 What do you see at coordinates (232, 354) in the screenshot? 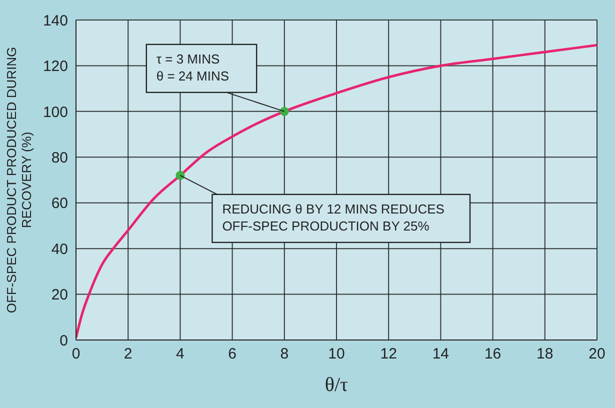
I see `x-tick-label: 6` at bounding box center [232, 354].